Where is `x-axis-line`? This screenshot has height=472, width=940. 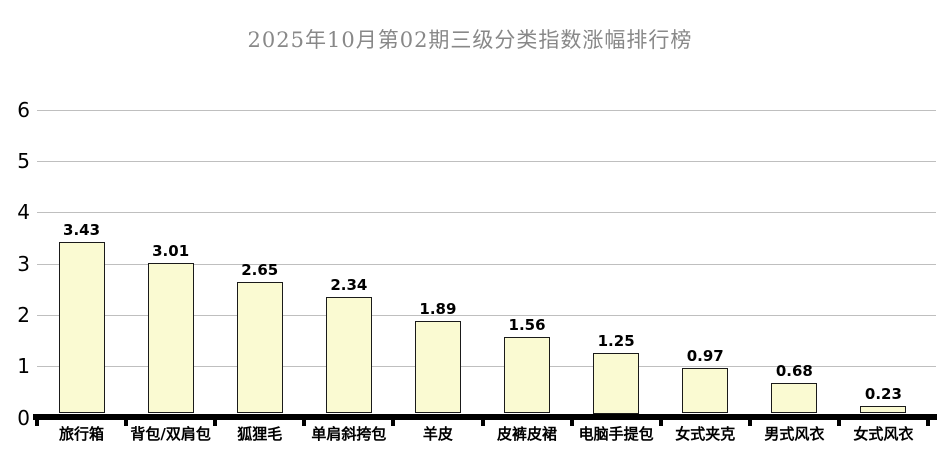
x-axis-line is located at coordinates (485, 416).